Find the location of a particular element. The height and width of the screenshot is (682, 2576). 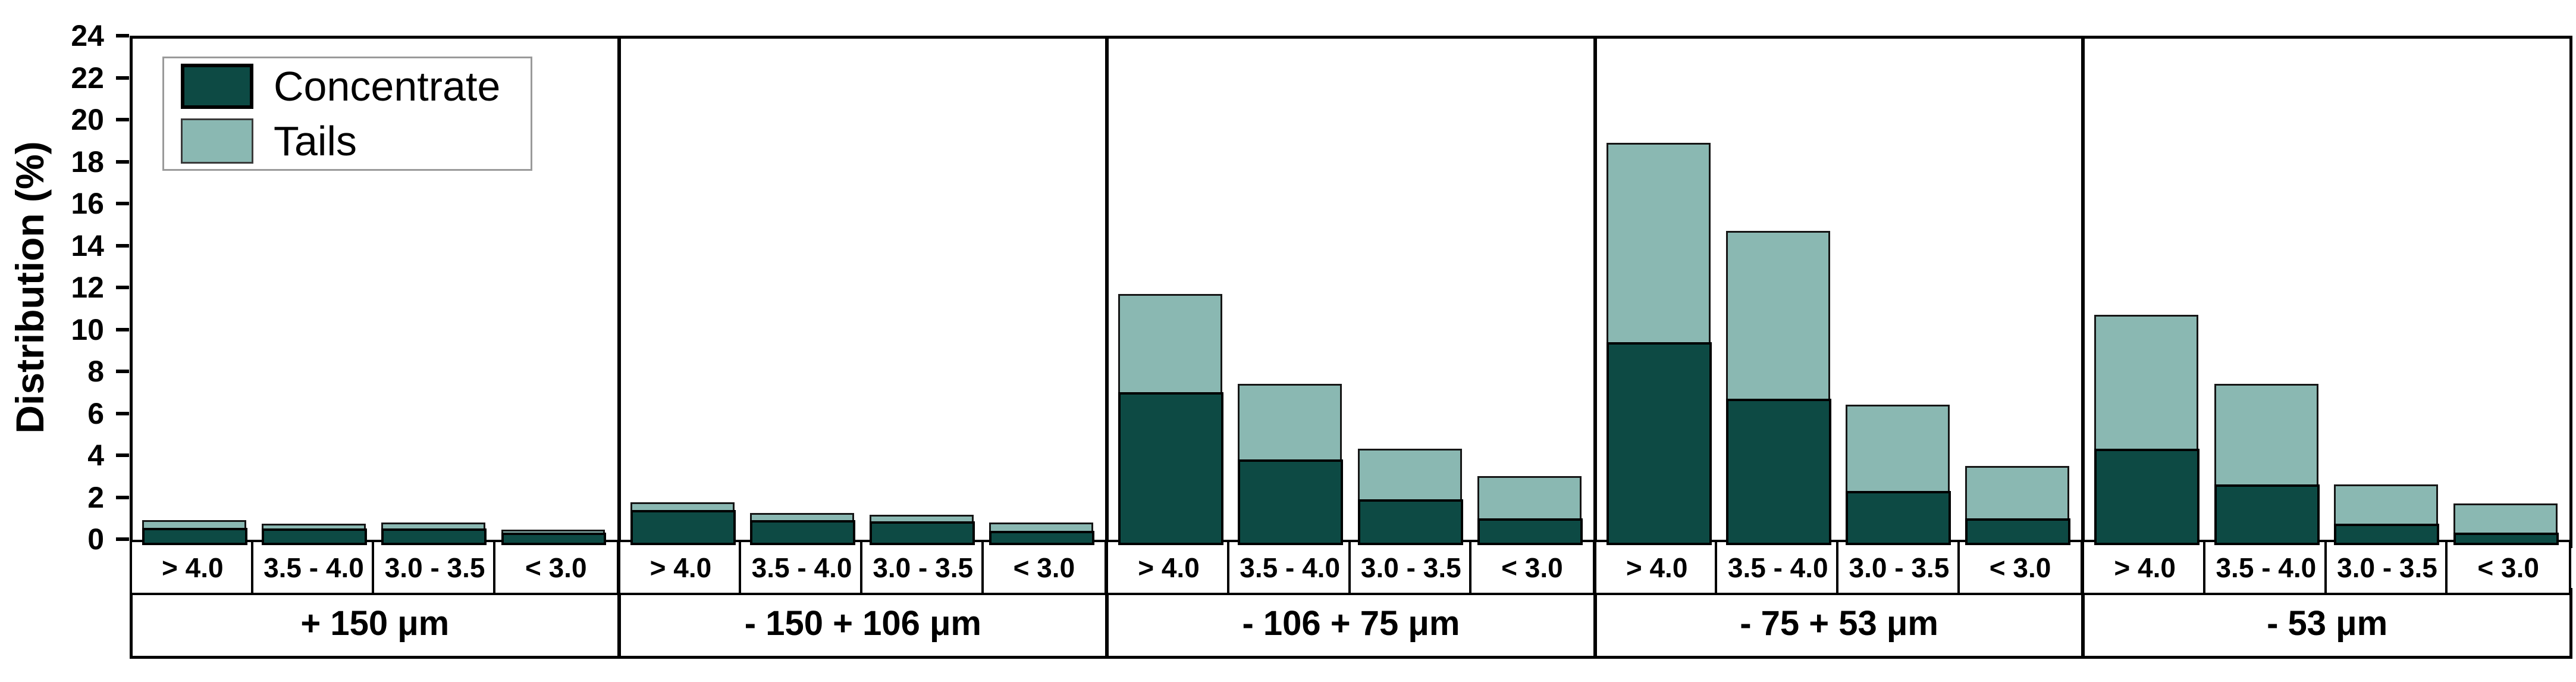

size-label: + 150 μm is located at coordinates (375, 623).